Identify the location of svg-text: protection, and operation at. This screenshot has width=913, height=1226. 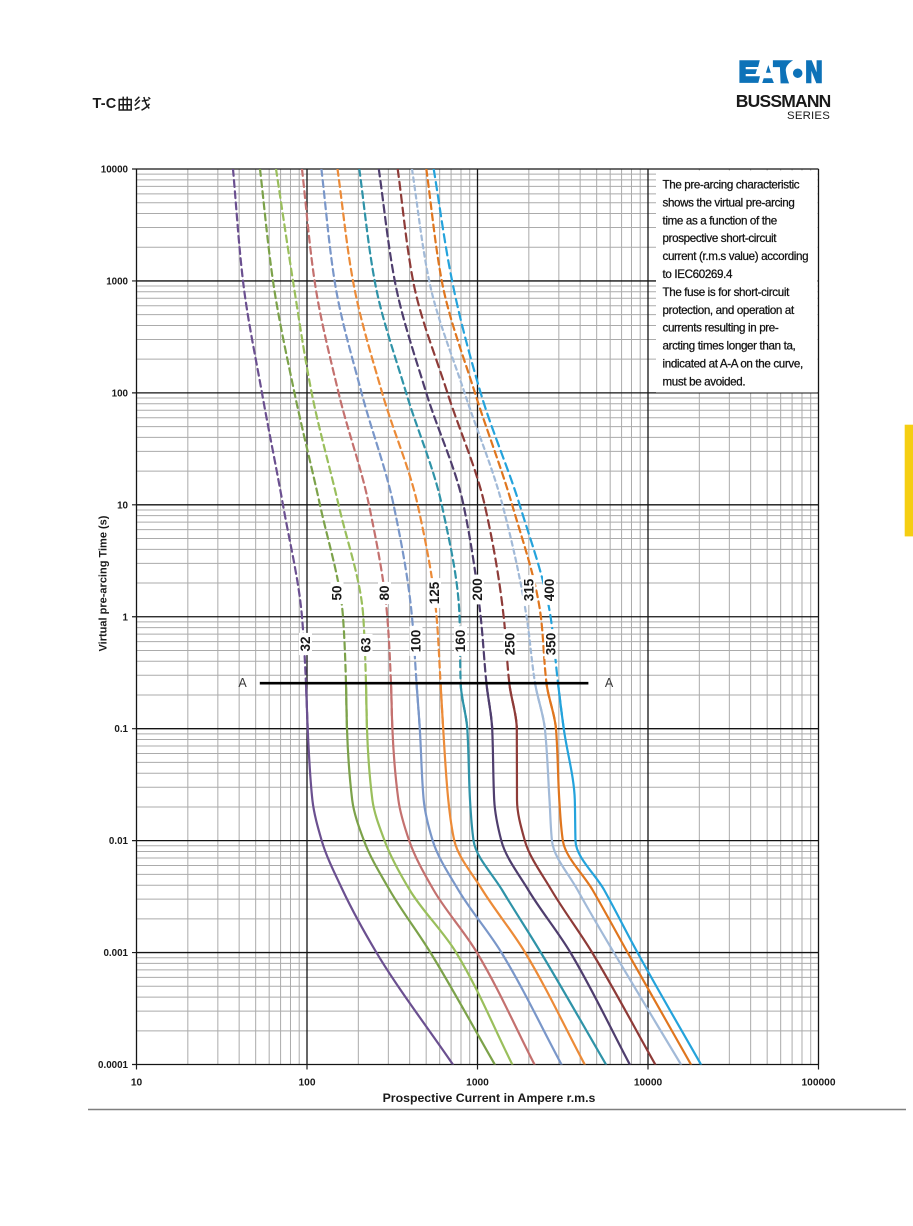
(729, 310).